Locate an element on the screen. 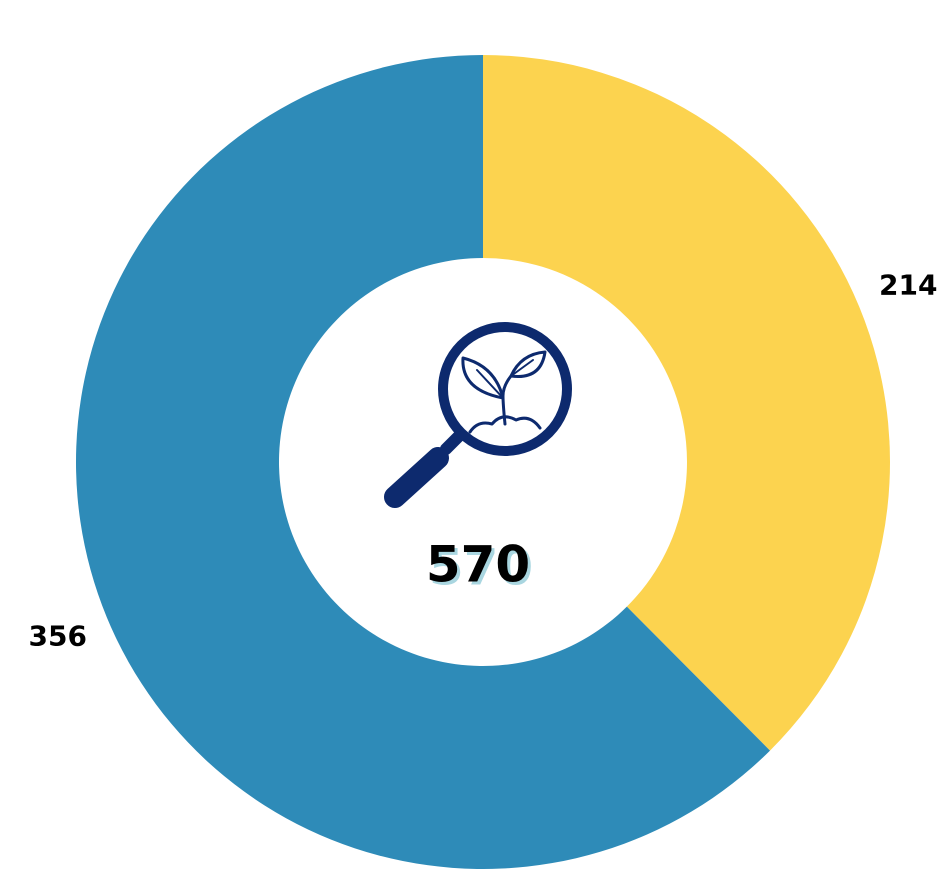 The height and width of the screenshot is (872, 937). total-label: 570 is located at coordinates (478, 565).